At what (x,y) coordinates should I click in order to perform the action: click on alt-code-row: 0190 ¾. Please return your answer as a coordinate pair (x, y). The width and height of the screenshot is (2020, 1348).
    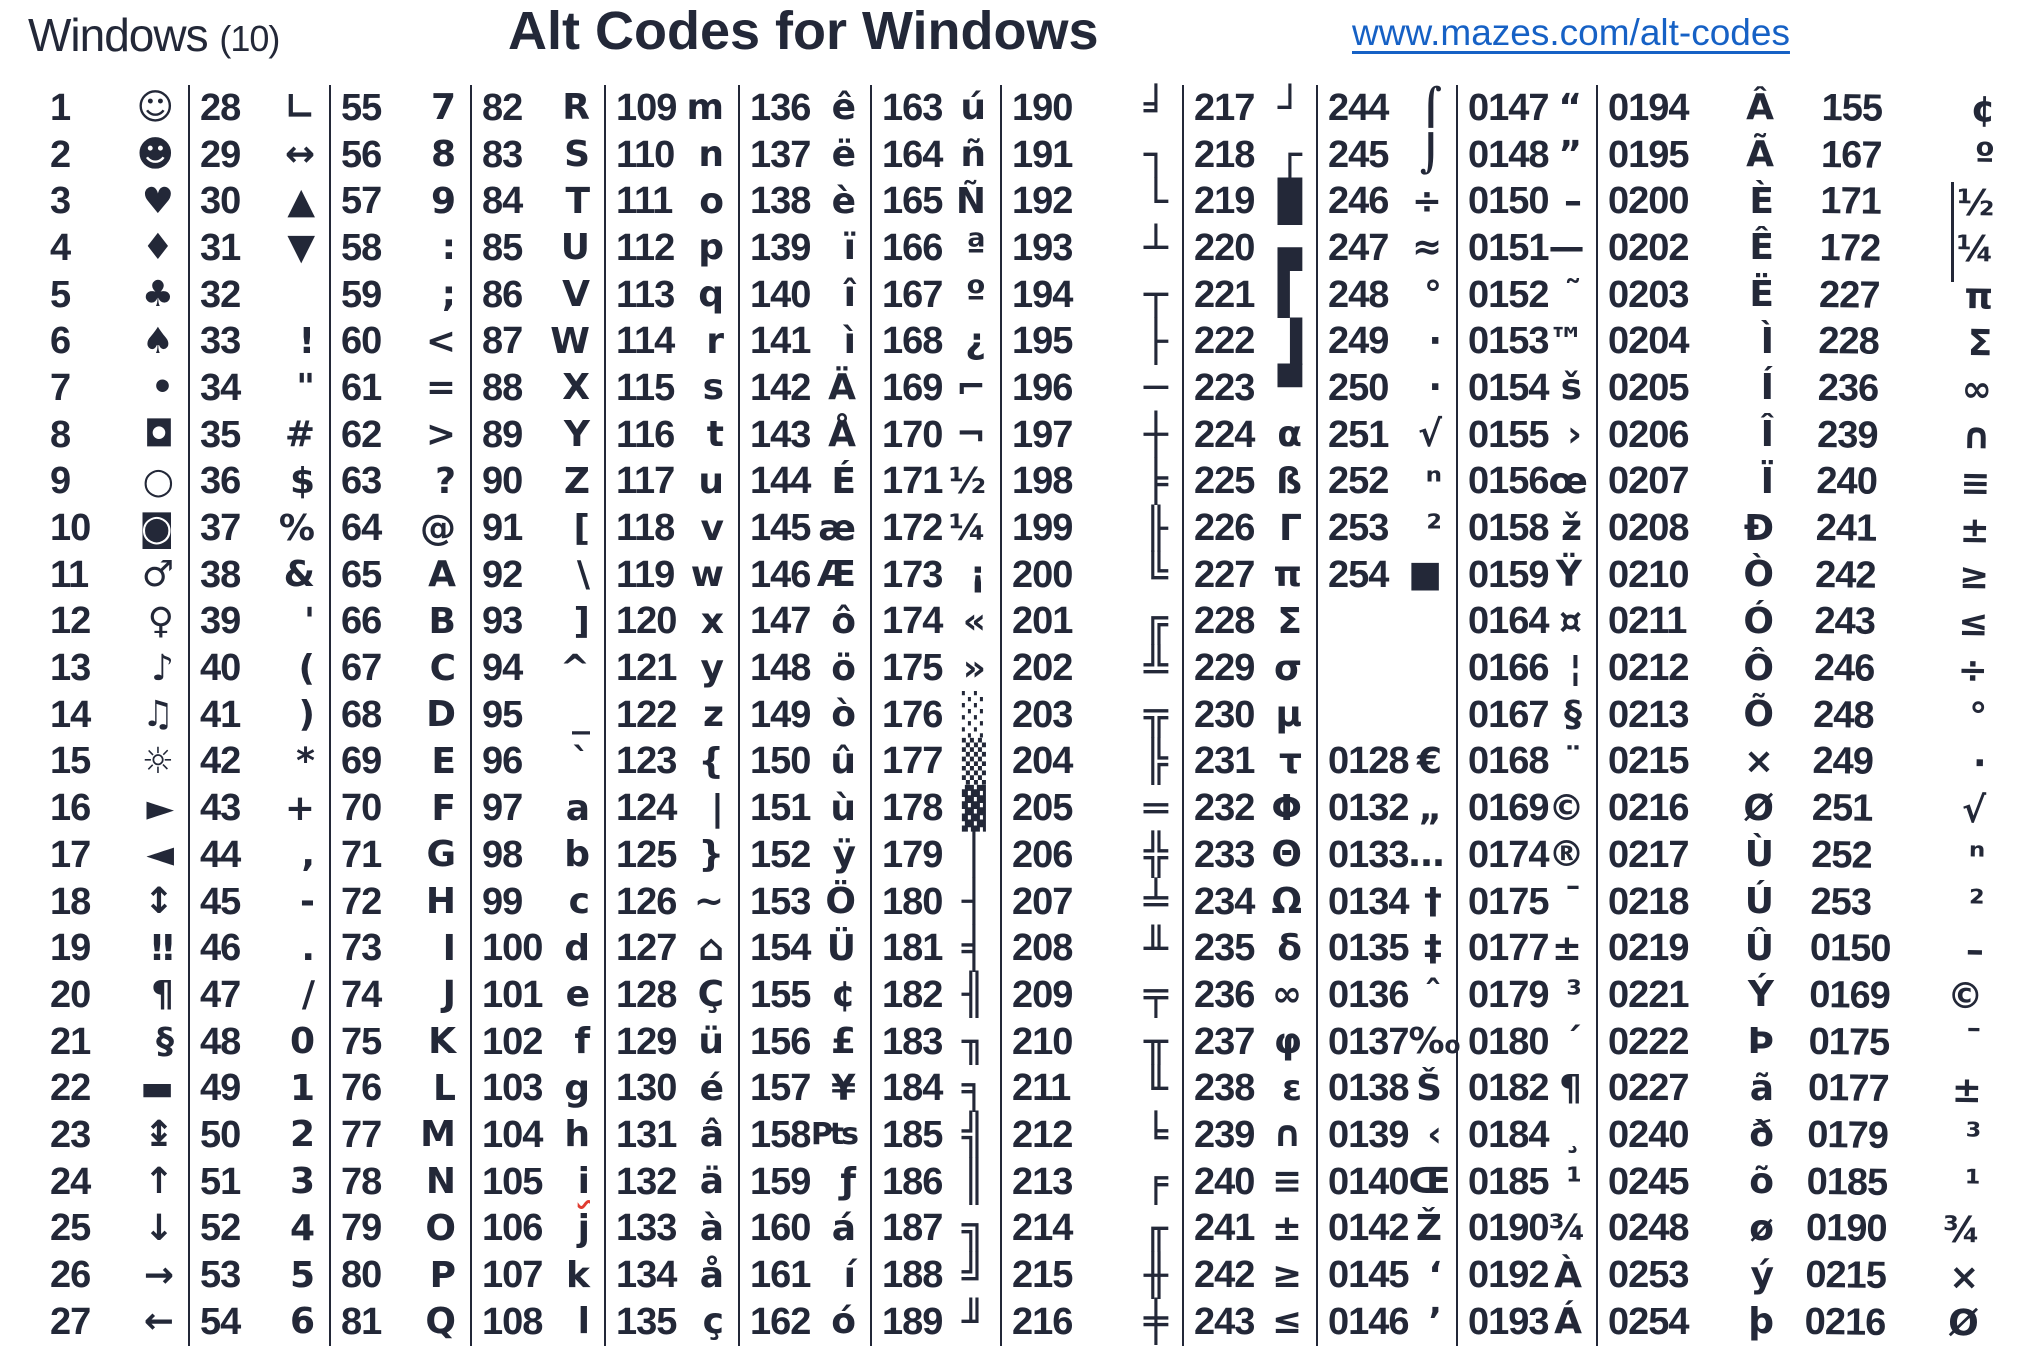
    Looking at the image, I should click on (1527, 1229).